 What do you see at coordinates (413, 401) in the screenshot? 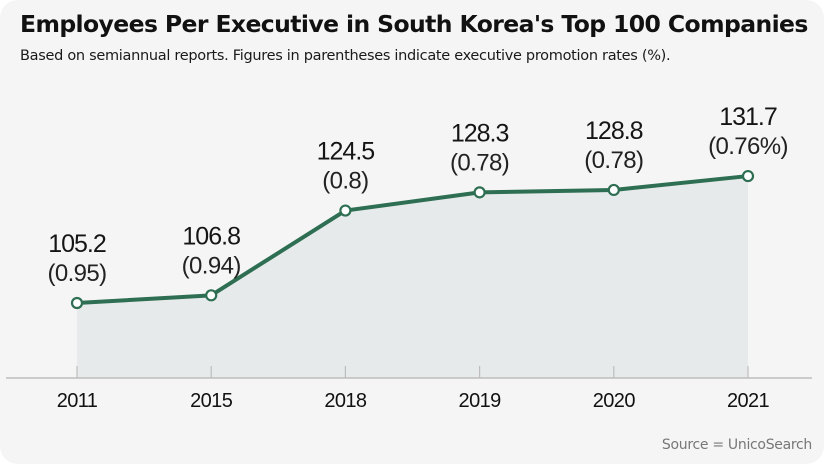
I see `x-axis-tick-labels: 2011 2015 2018 2019 2020 2021` at bounding box center [413, 401].